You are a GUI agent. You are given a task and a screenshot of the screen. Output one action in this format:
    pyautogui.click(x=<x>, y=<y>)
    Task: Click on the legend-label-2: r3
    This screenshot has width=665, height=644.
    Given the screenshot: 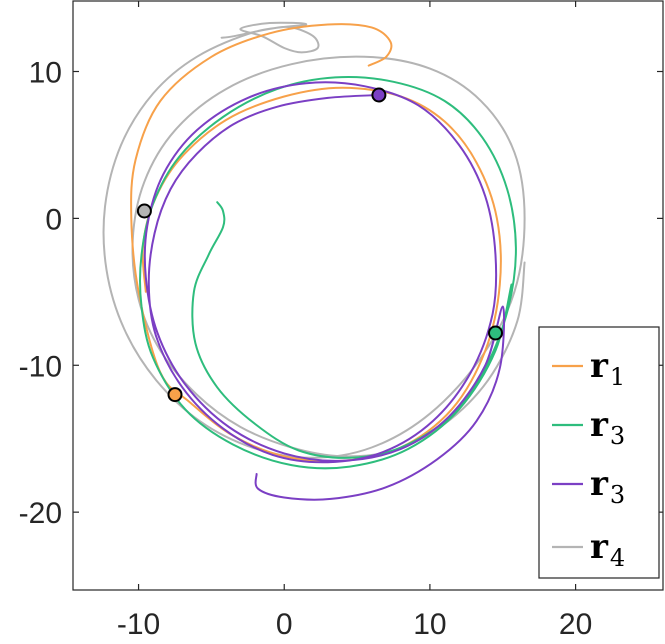 What is the action you would take?
    pyautogui.click(x=607, y=427)
    